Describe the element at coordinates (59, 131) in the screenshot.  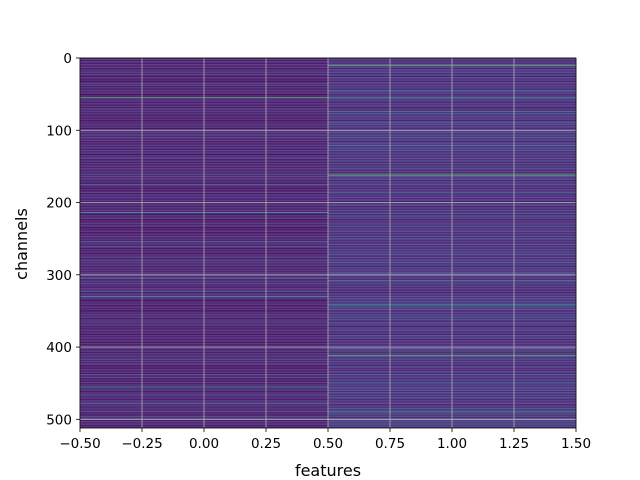
I see `y-tick-label: 100` at that location.